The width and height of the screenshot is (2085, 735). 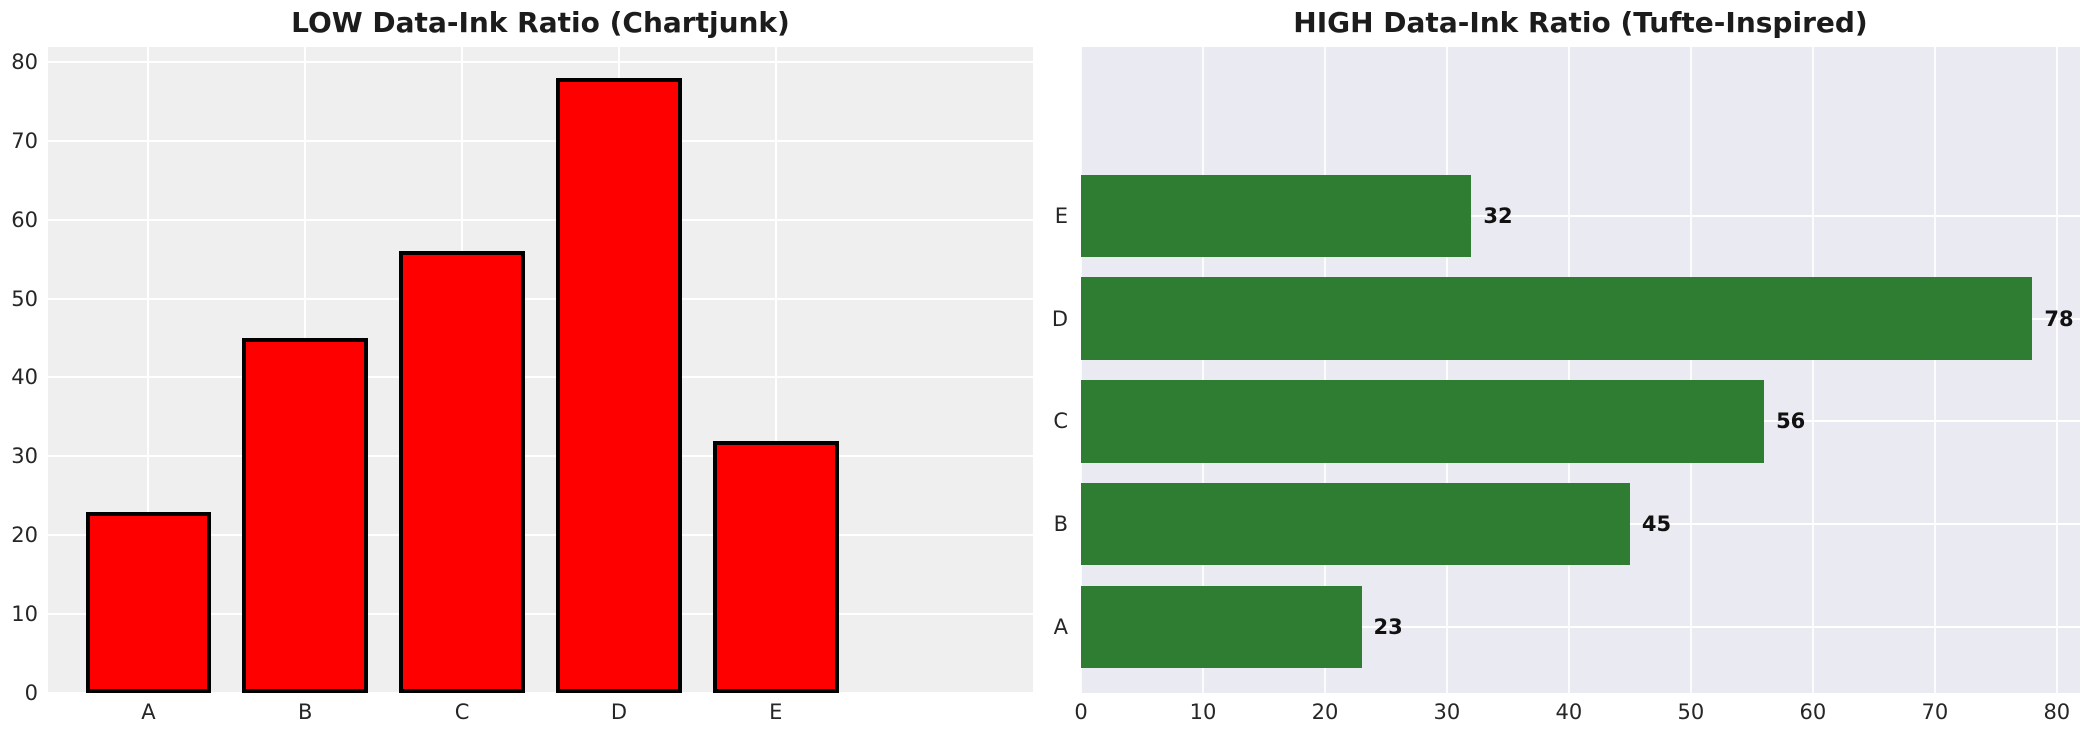 I want to click on y-tick-label: 10, so click(x=24, y=614).